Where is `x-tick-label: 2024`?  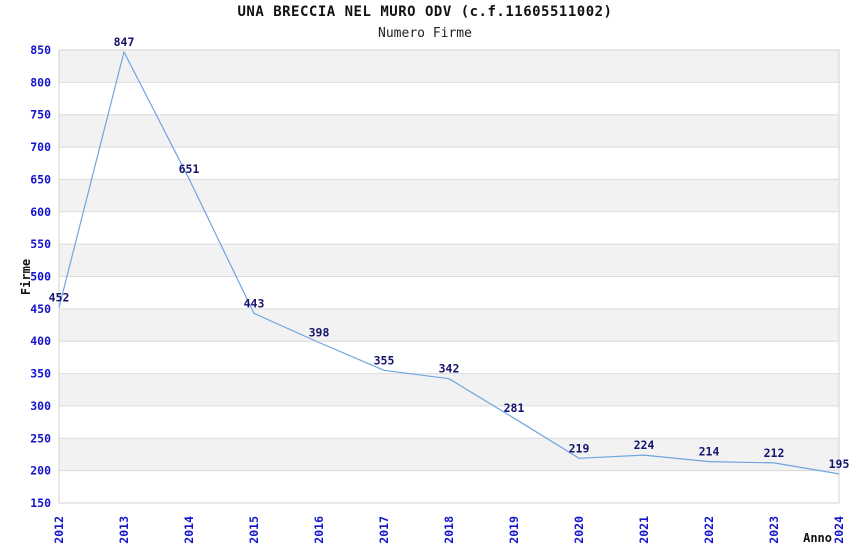 x-tick-label: 2024 is located at coordinates (839, 530).